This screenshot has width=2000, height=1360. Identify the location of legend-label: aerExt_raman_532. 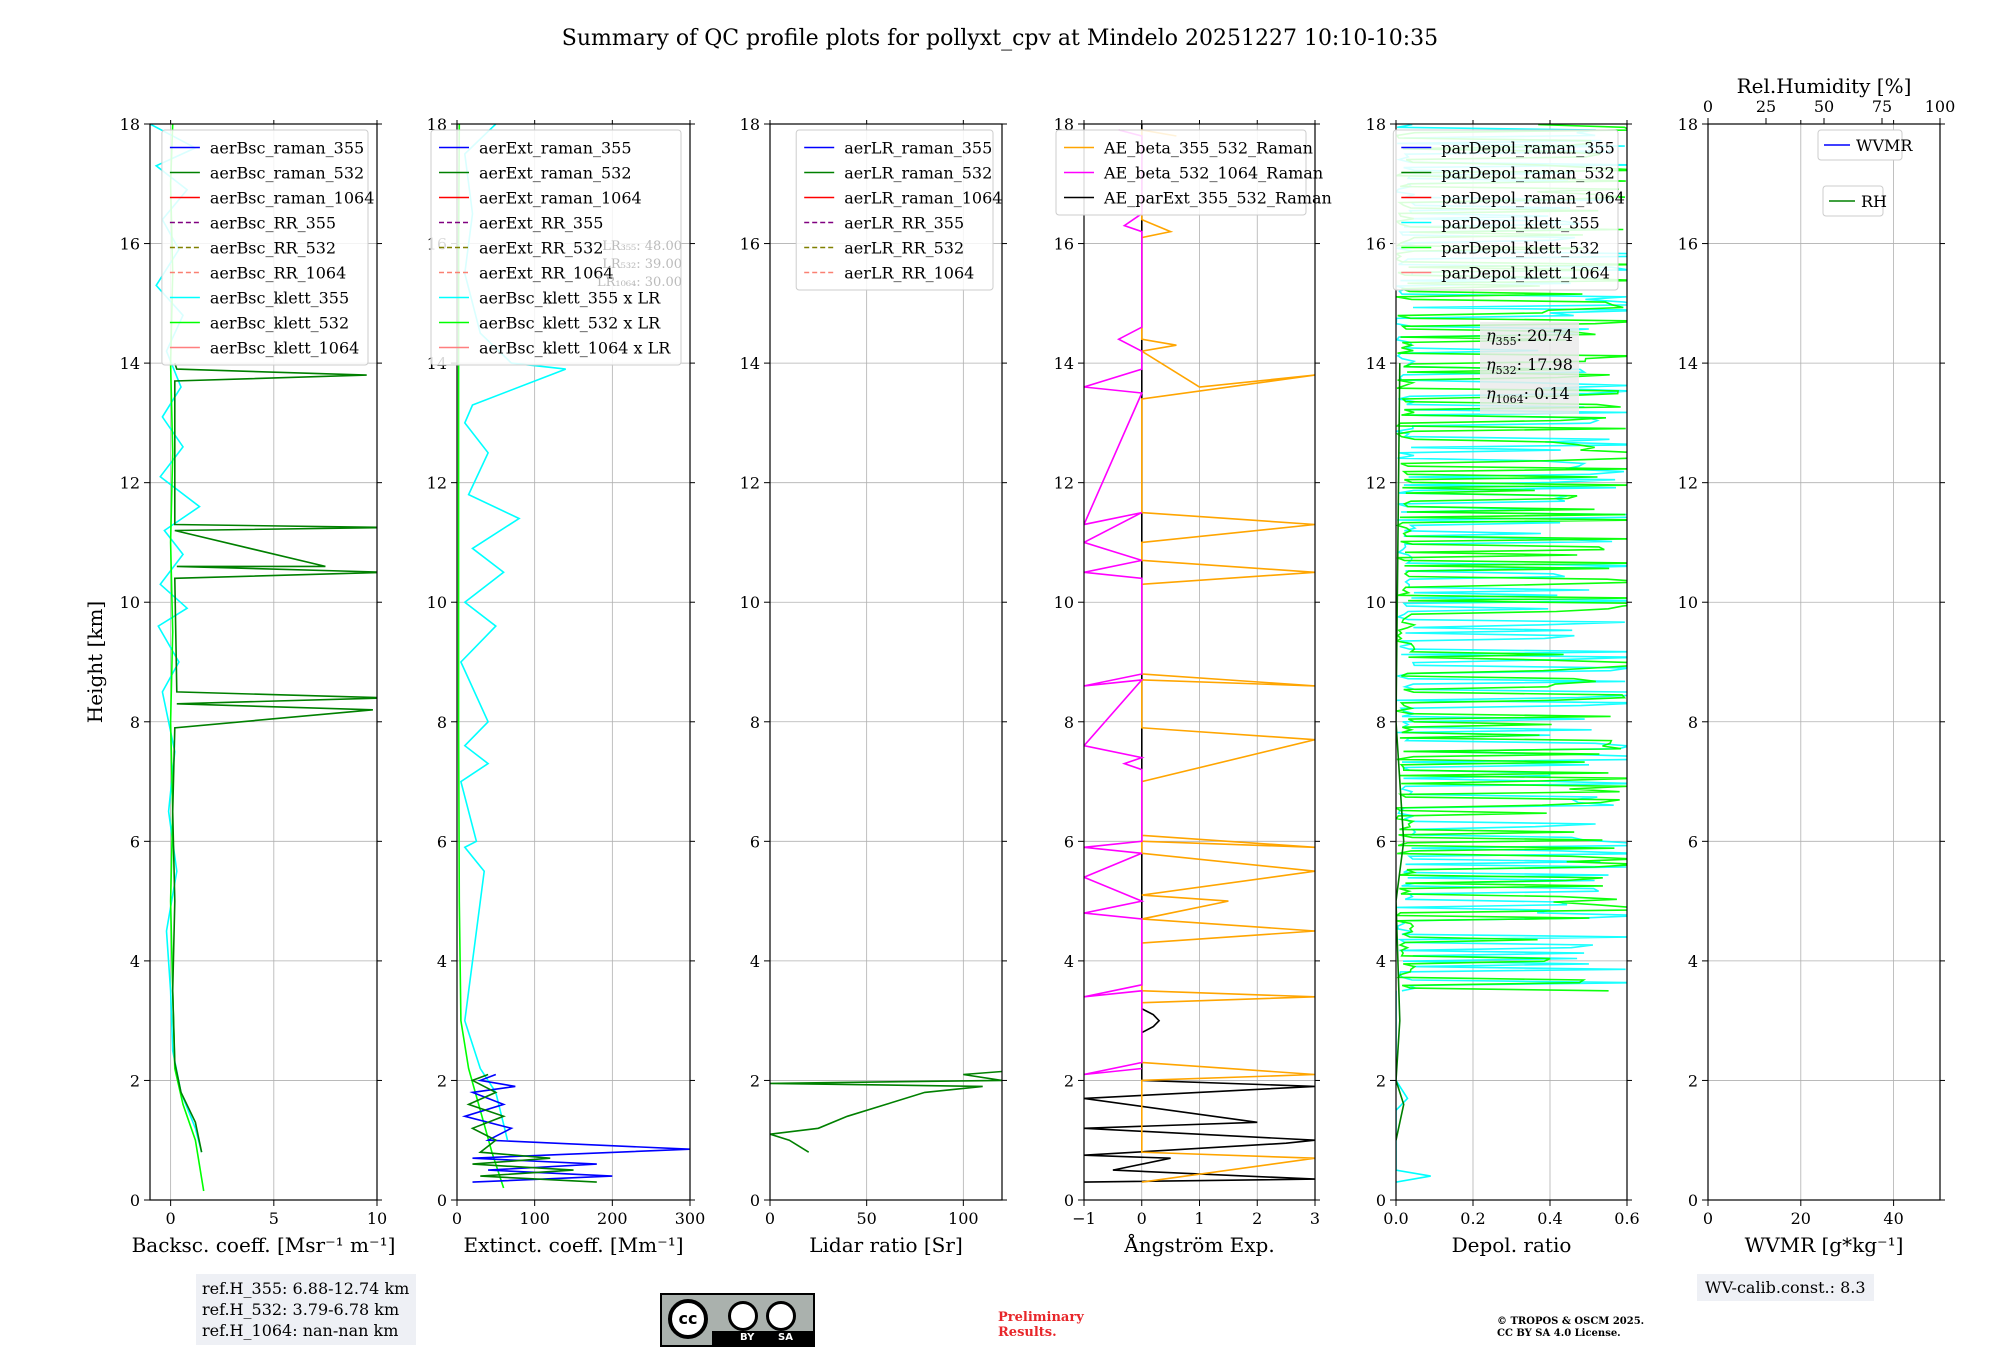
(555, 173).